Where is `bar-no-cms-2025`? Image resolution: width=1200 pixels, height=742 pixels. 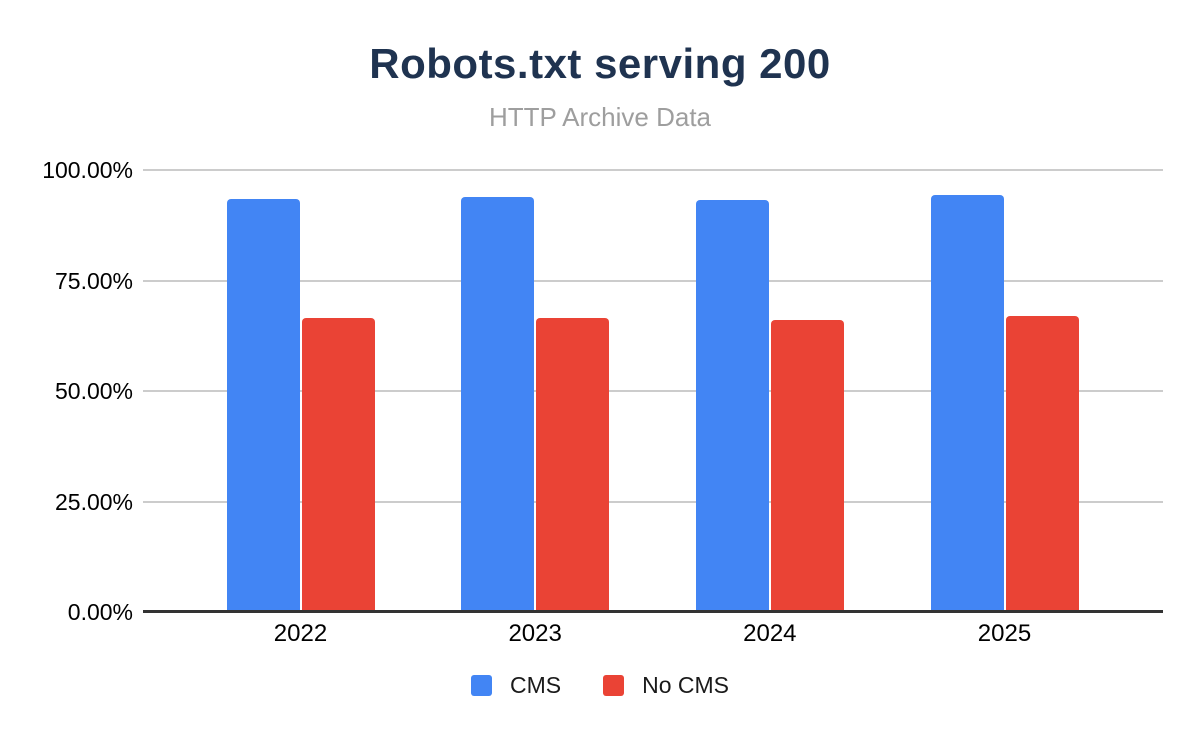
bar-no-cms-2025 is located at coordinates (1042, 464).